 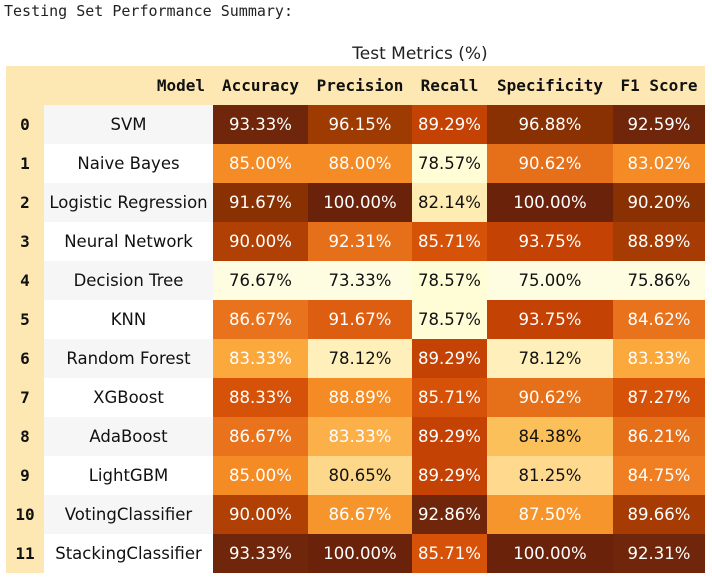 I want to click on row-index: 4, so click(x=25, y=280).